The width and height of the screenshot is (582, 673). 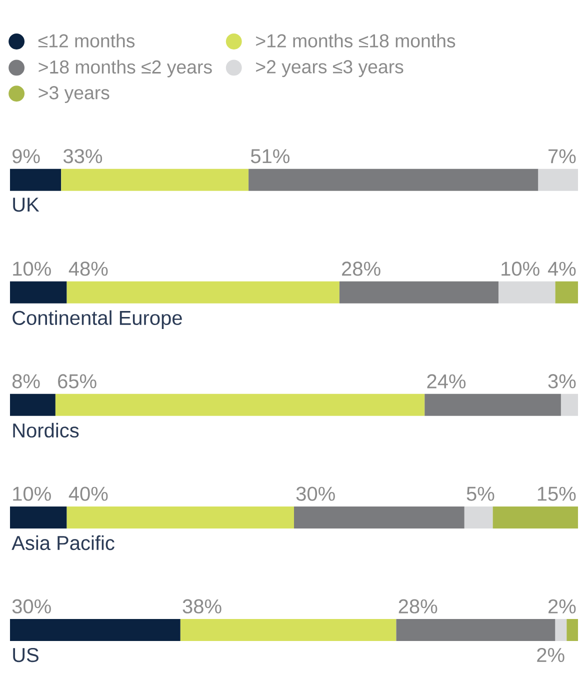 What do you see at coordinates (330, 69) in the screenshot?
I see `legend-label: >2 years ≤3 years` at bounding box center [330, 69].